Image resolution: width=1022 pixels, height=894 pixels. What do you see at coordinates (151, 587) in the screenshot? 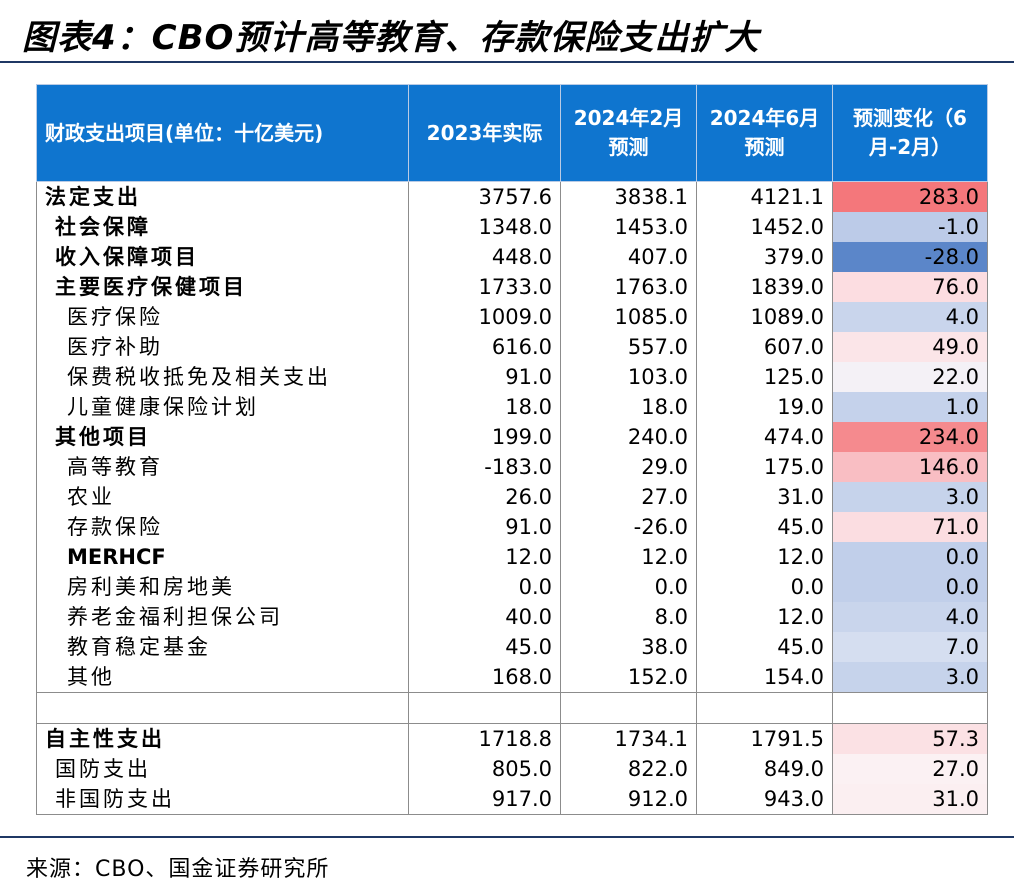
I see `row-label-text: 房利美和房地美` at bounding box center [151, 587].